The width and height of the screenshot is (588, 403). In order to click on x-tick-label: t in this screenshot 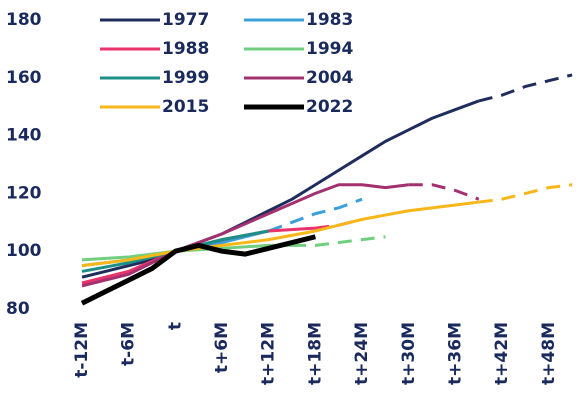, I will do `click(175, 326)`.